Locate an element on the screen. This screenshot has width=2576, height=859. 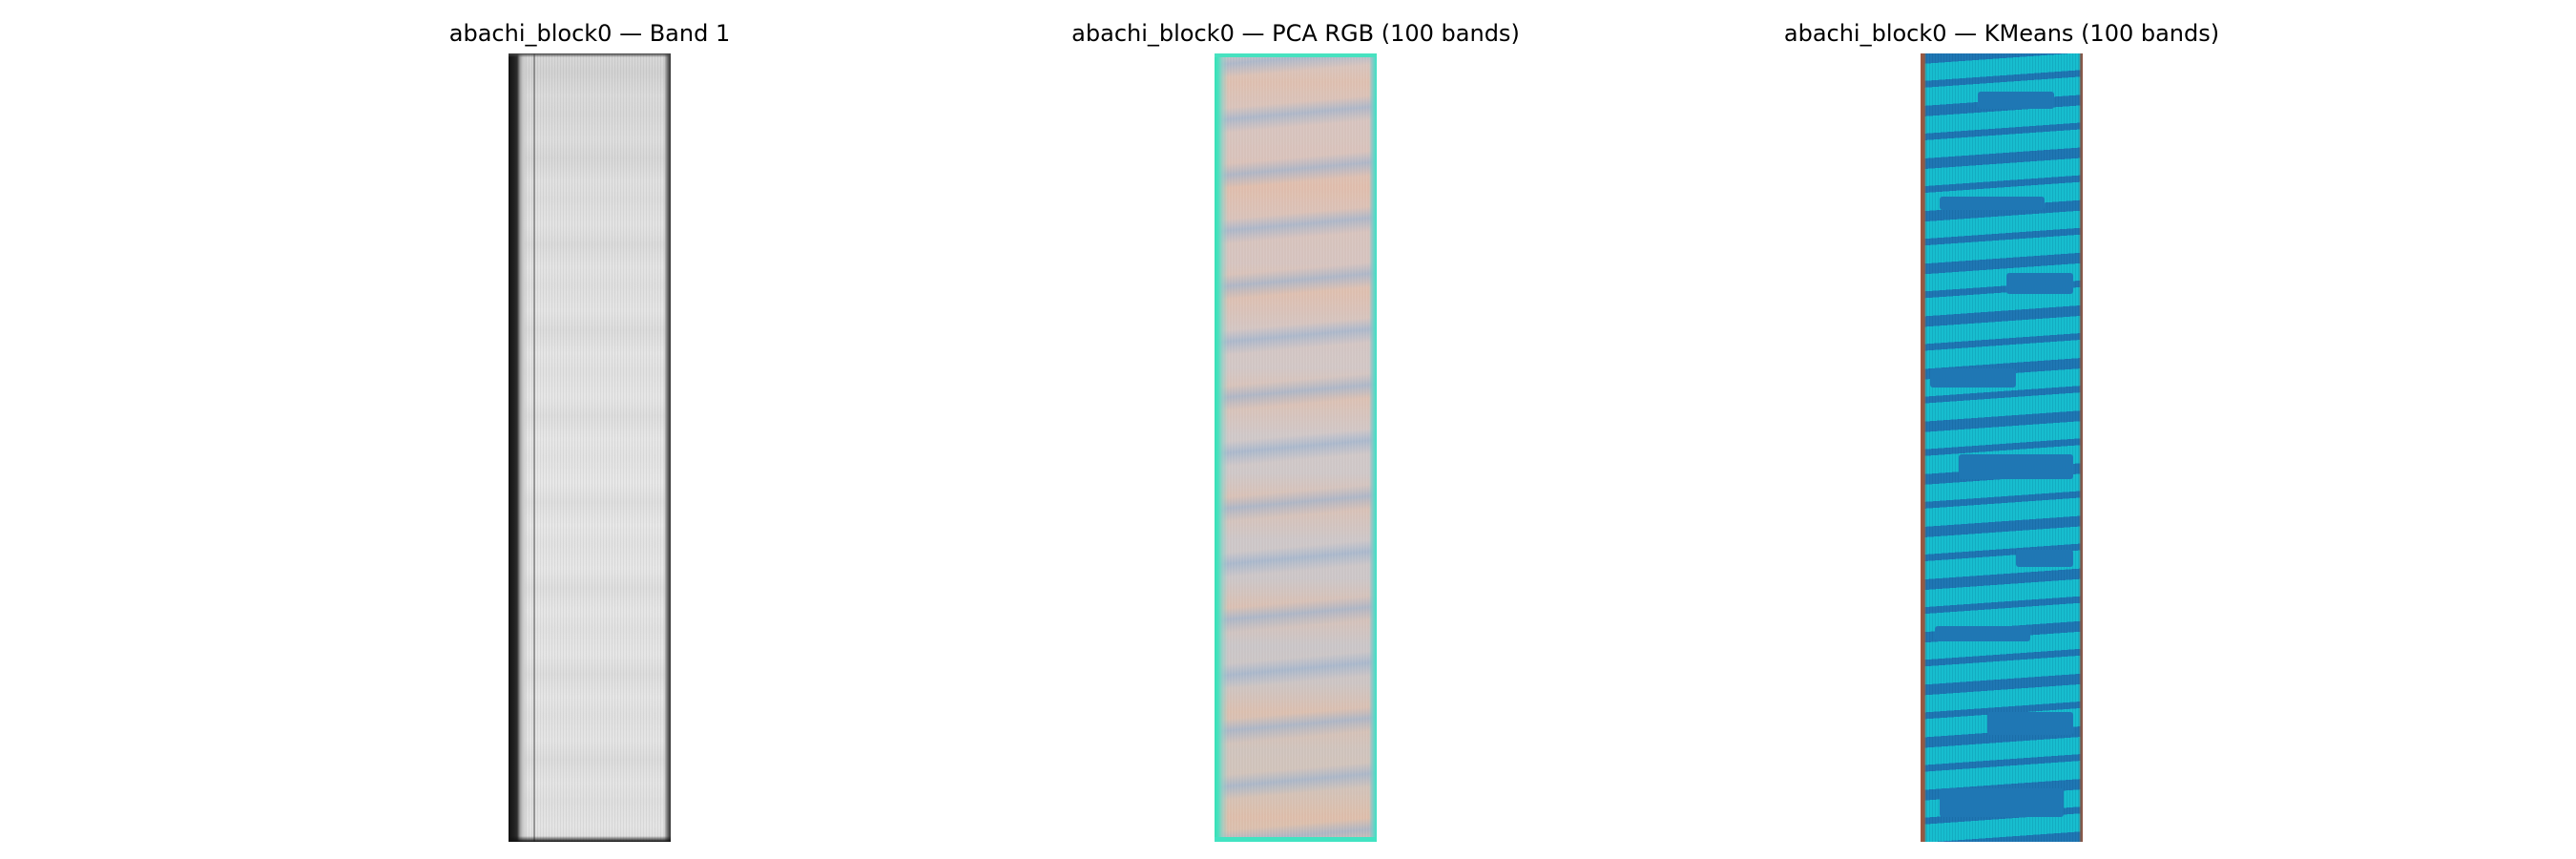
panel-title-kmeans: abachi_block0 — KMeans (100 bands) is located at coordinates (2001, 33).